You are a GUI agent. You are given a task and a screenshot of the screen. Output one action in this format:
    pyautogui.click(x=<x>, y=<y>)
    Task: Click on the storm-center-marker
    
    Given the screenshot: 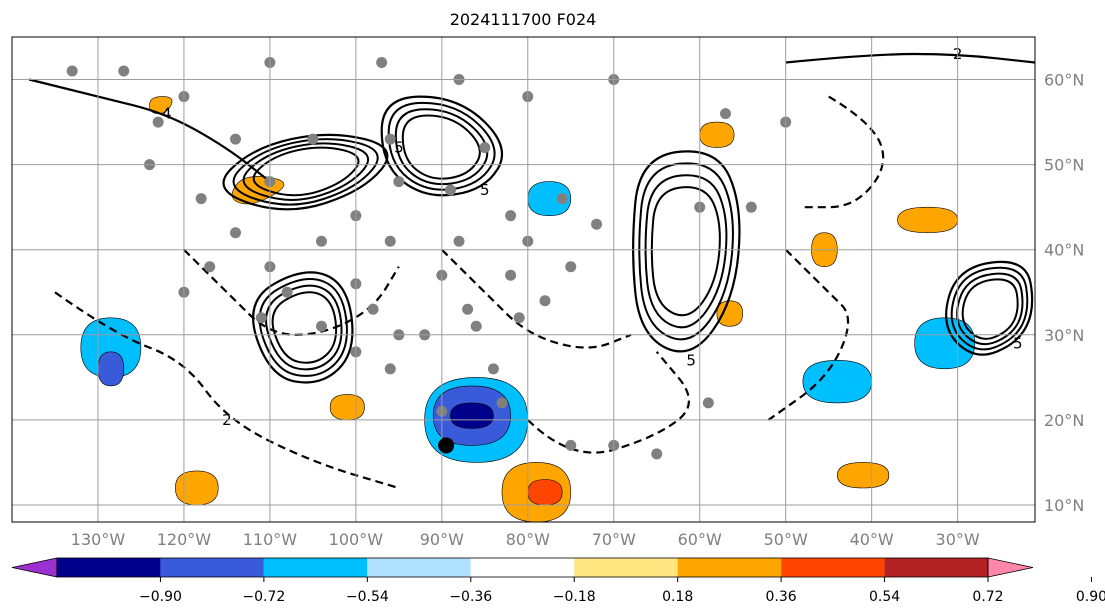 What is the action you would take?
    pyautogui.click(x=446, y=445)
    